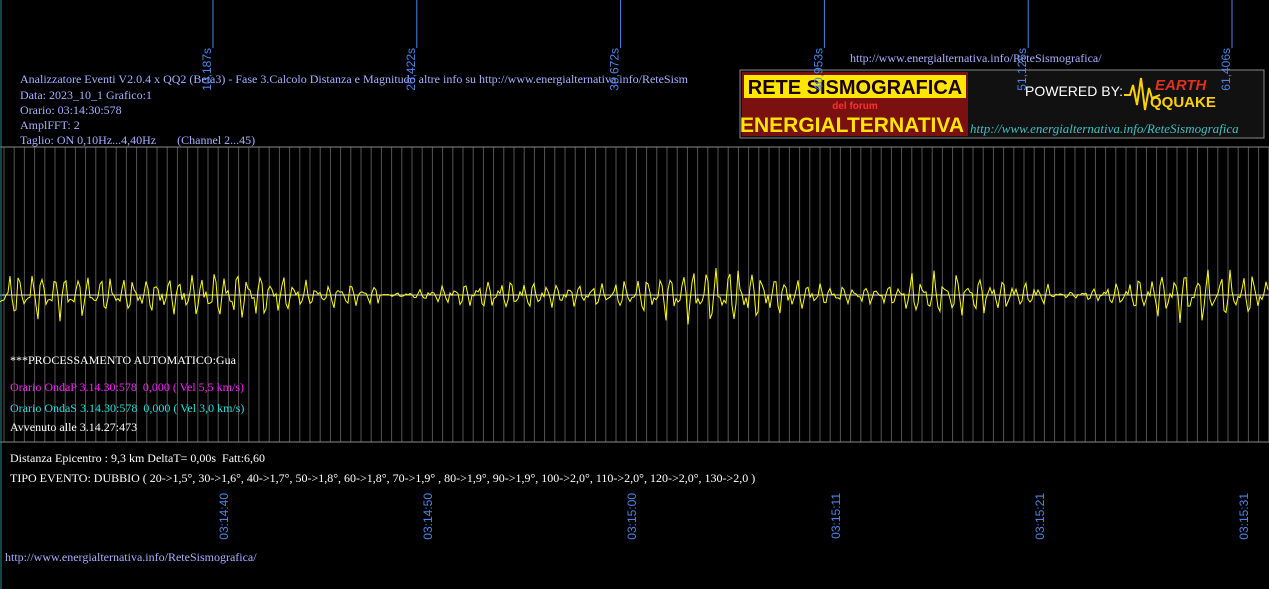  I want to click on logo-brand1: EARTH, so click(1181, 85).